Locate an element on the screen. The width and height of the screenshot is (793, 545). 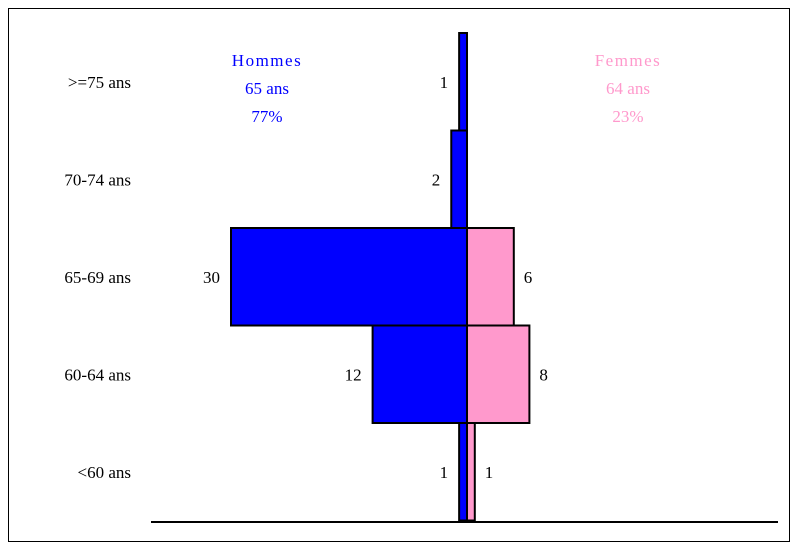
value-label-hommes: 2 is located at coordinates (436, 179).